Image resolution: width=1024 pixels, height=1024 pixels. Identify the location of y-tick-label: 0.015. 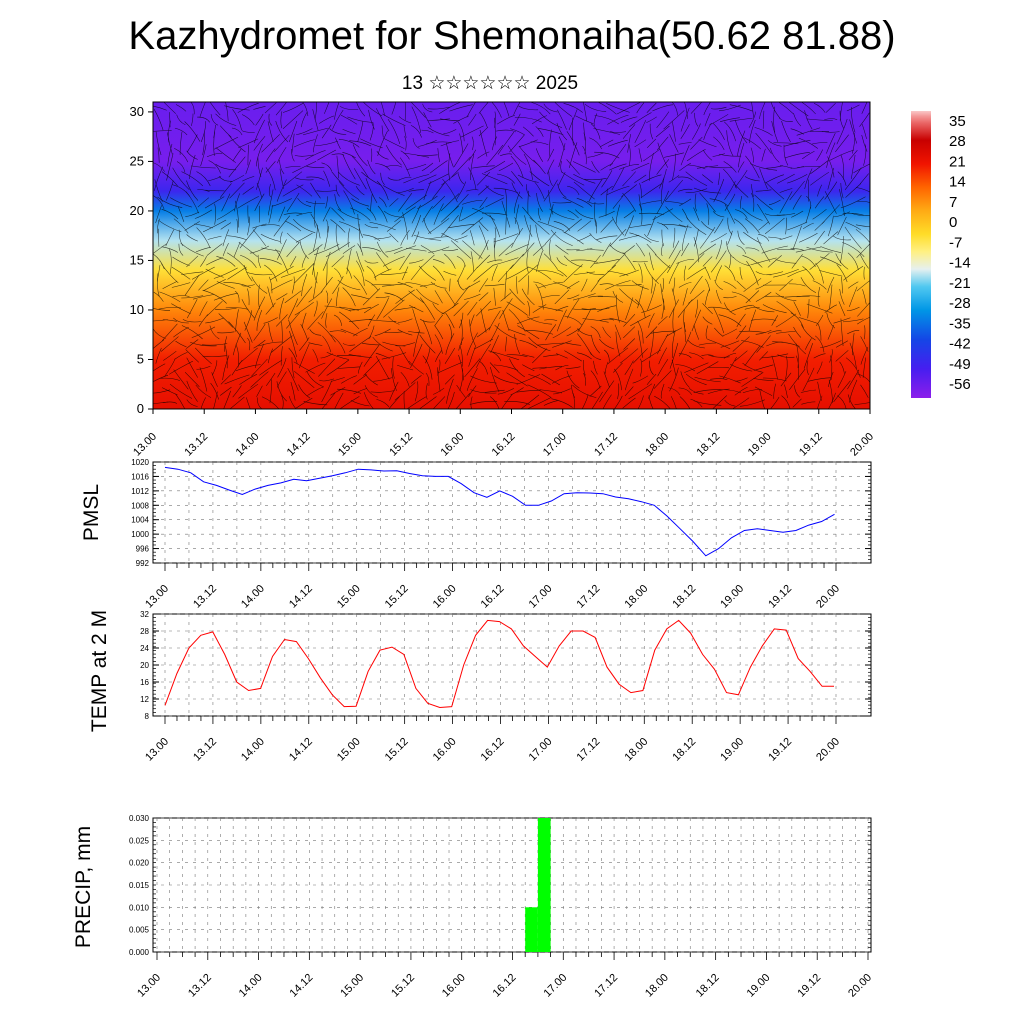
(139, 885).